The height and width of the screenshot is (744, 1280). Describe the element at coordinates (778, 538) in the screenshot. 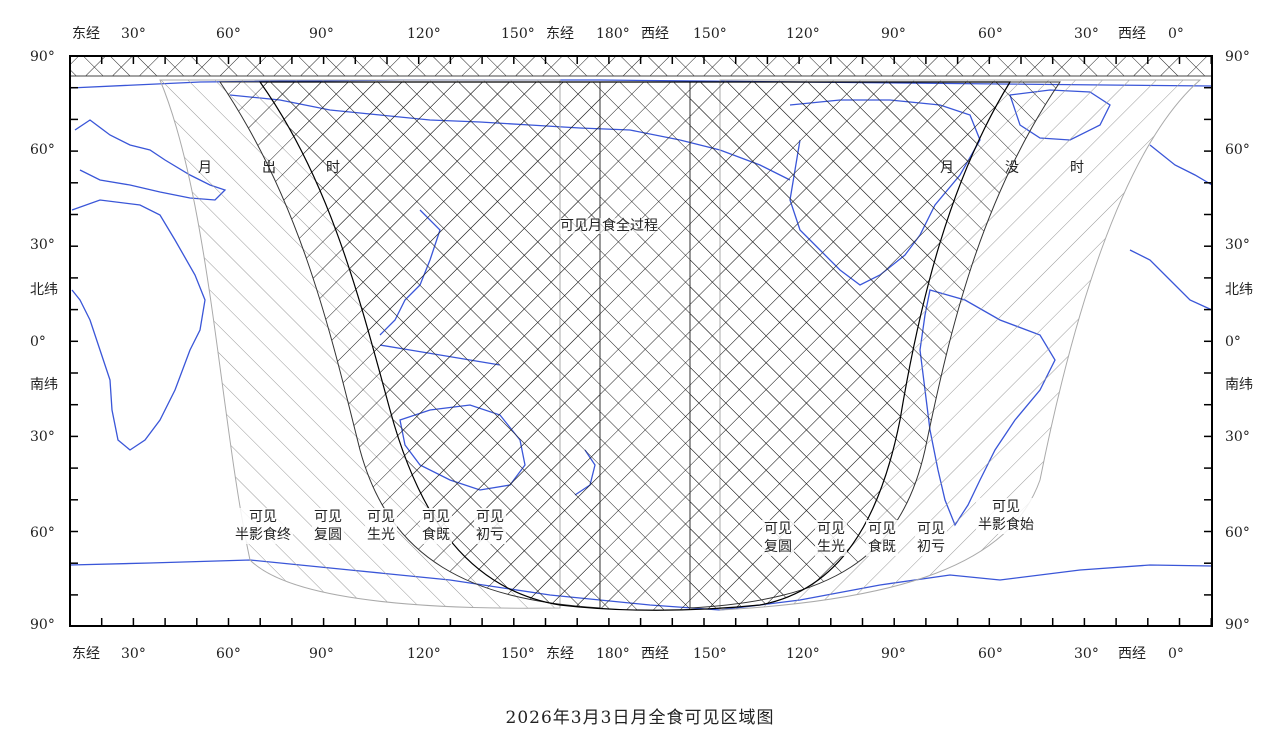

I see `east-zone-last-contact: 可见 复圆` at that location.